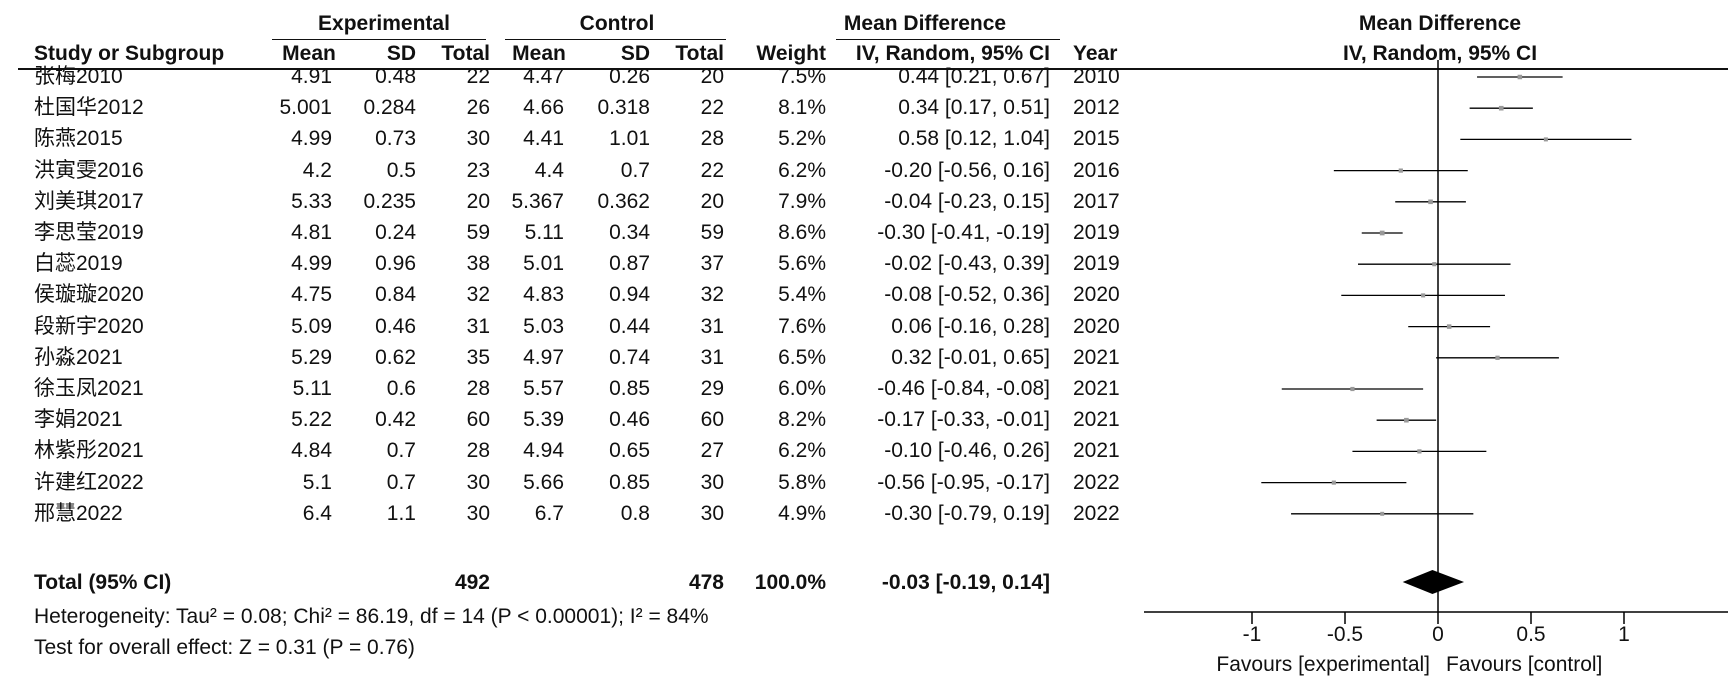  Describe the element at coordinates (712, 108) in the screenshot. I see `ctrl-total: 22` at that location.